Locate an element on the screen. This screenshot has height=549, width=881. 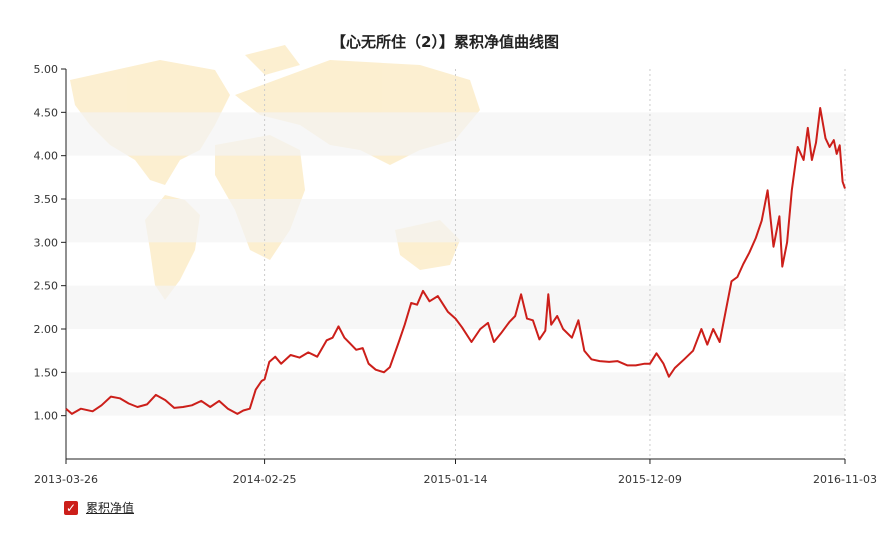
x-tick-label: 2015-12-09 is located at coordinates (650, 479).